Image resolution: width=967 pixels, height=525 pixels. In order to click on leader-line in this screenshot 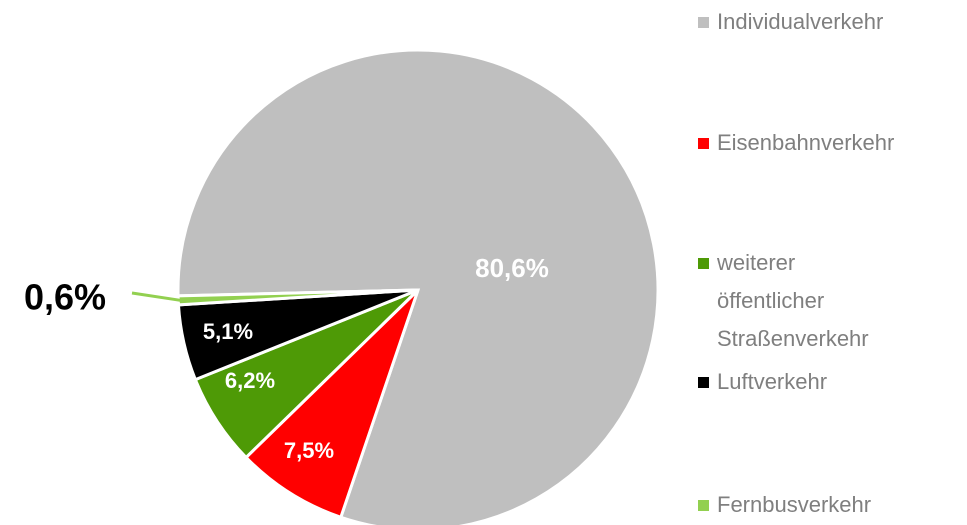, I will do `click(156, 296)`.